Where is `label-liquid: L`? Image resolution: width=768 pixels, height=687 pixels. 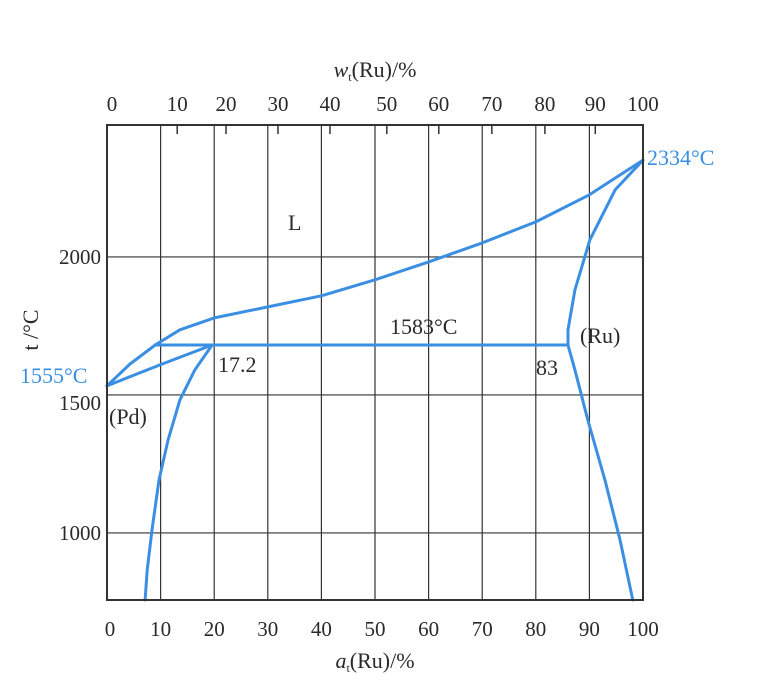 label-liquid: L is located at coordinates (294, 222).